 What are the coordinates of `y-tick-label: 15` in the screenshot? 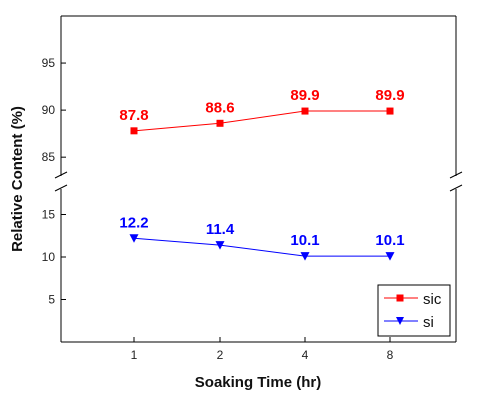 It's located at (49, 215).